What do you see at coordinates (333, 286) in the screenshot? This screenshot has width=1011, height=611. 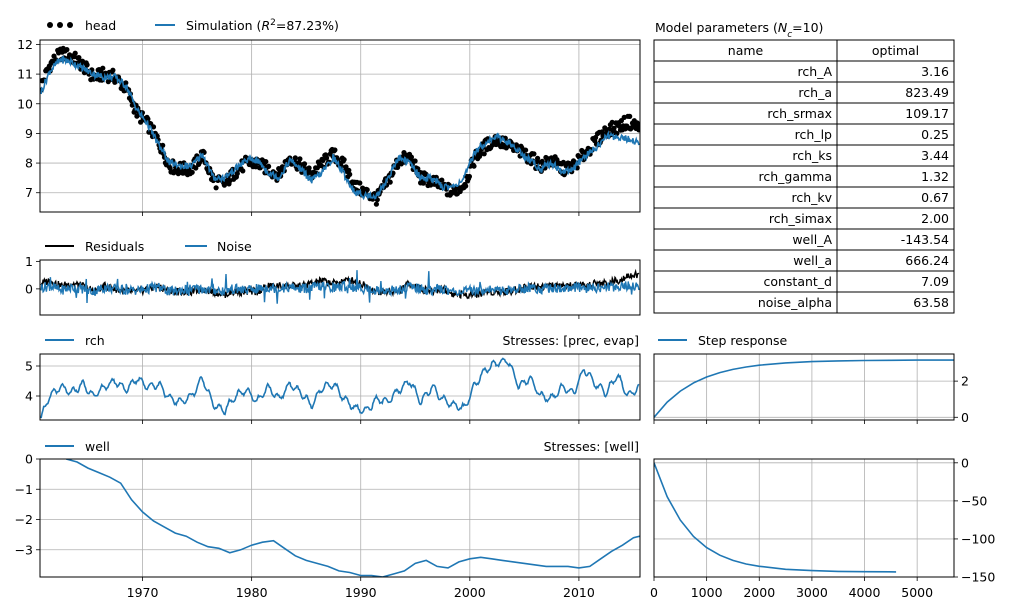 I see `residuals-panel: 01` at bounding box center [333, 286].